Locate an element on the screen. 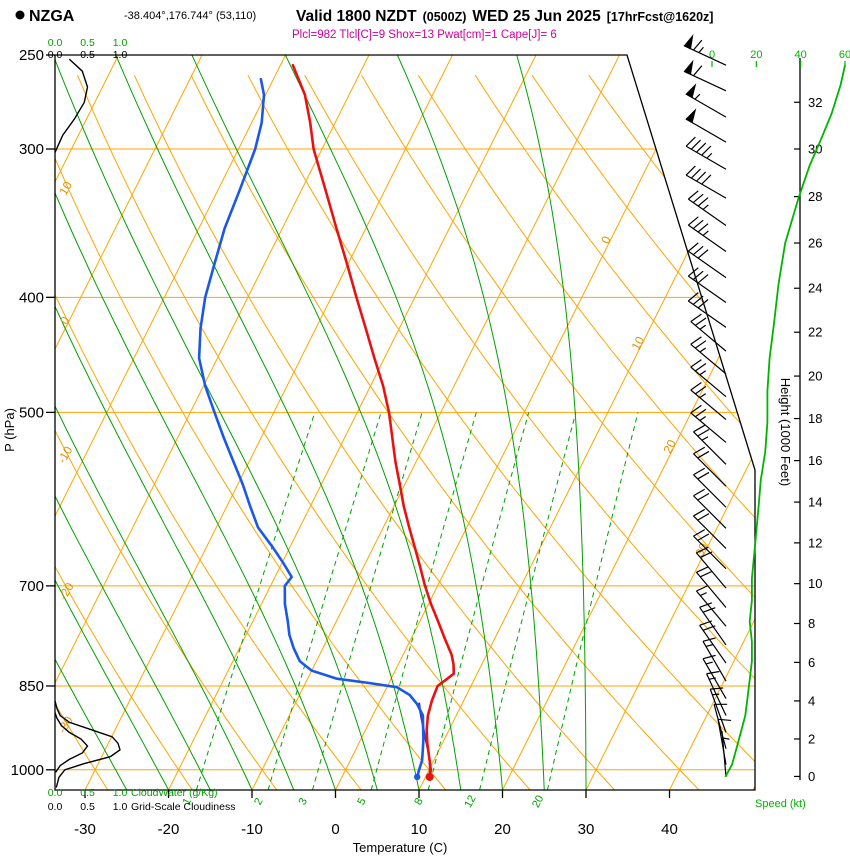 The image size is (850, 860). speed-axis-title: Speed (kt) is located at coordinates (780, 804).